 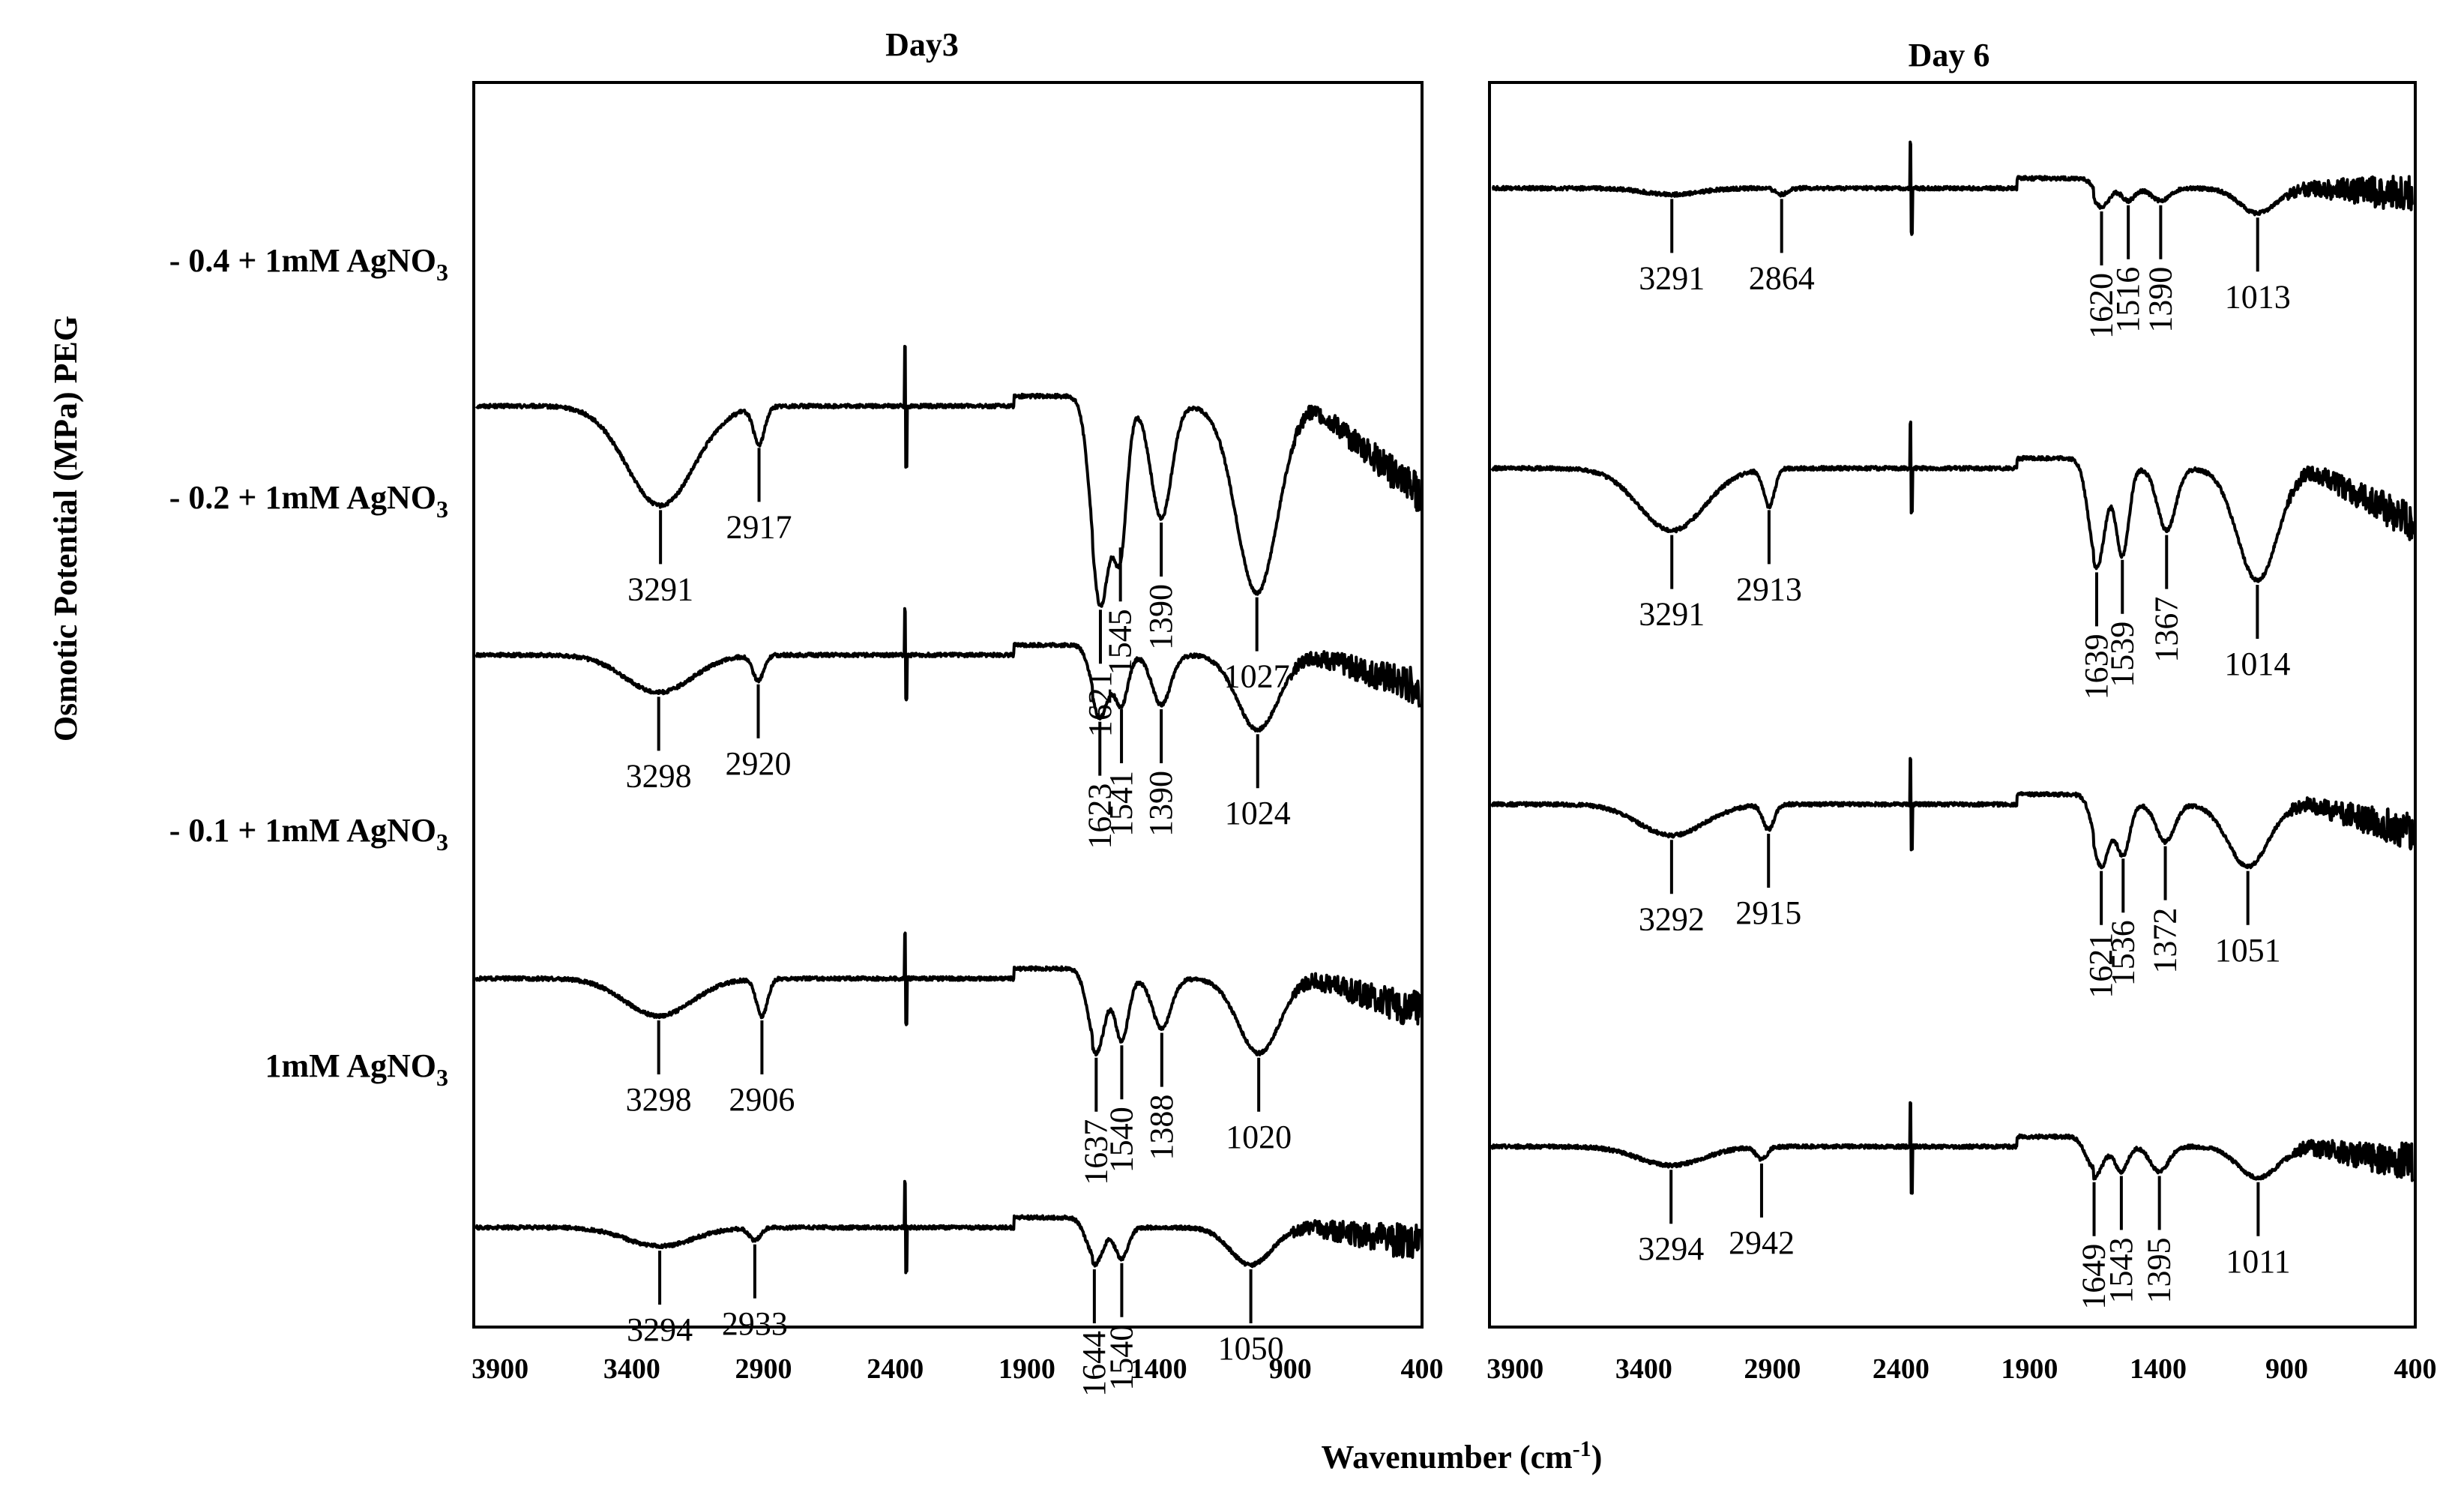 I want to click on peak-label-2906: 2906, so click(x=762, y=1099).